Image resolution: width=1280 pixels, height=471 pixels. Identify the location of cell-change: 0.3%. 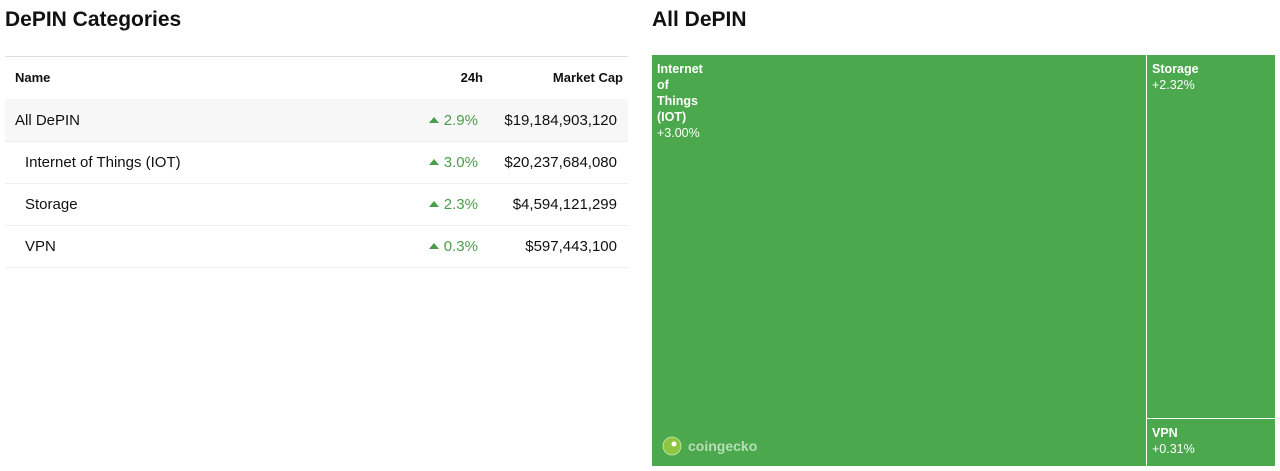
(453, 246).